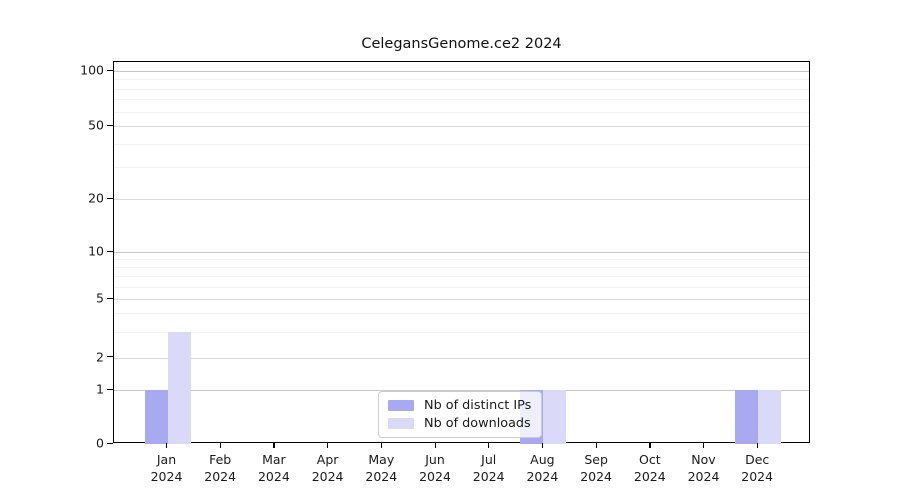 The height and width of the screenshot is (500, 900). I want to click on x-tick-label: Jul 2024, so click(488, 468).